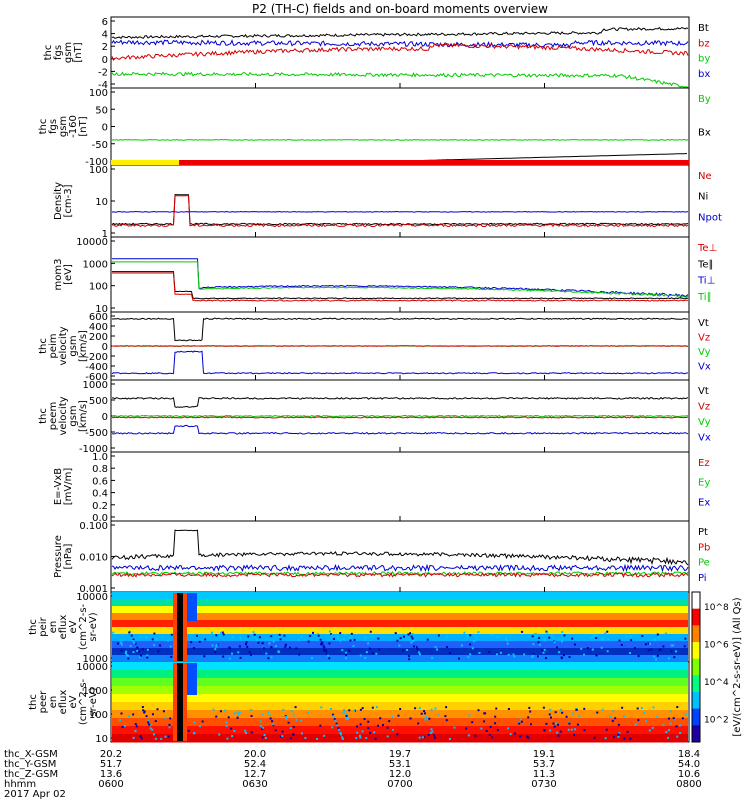  I want to click on ytick-efield: 1.0, so click(100, 457).